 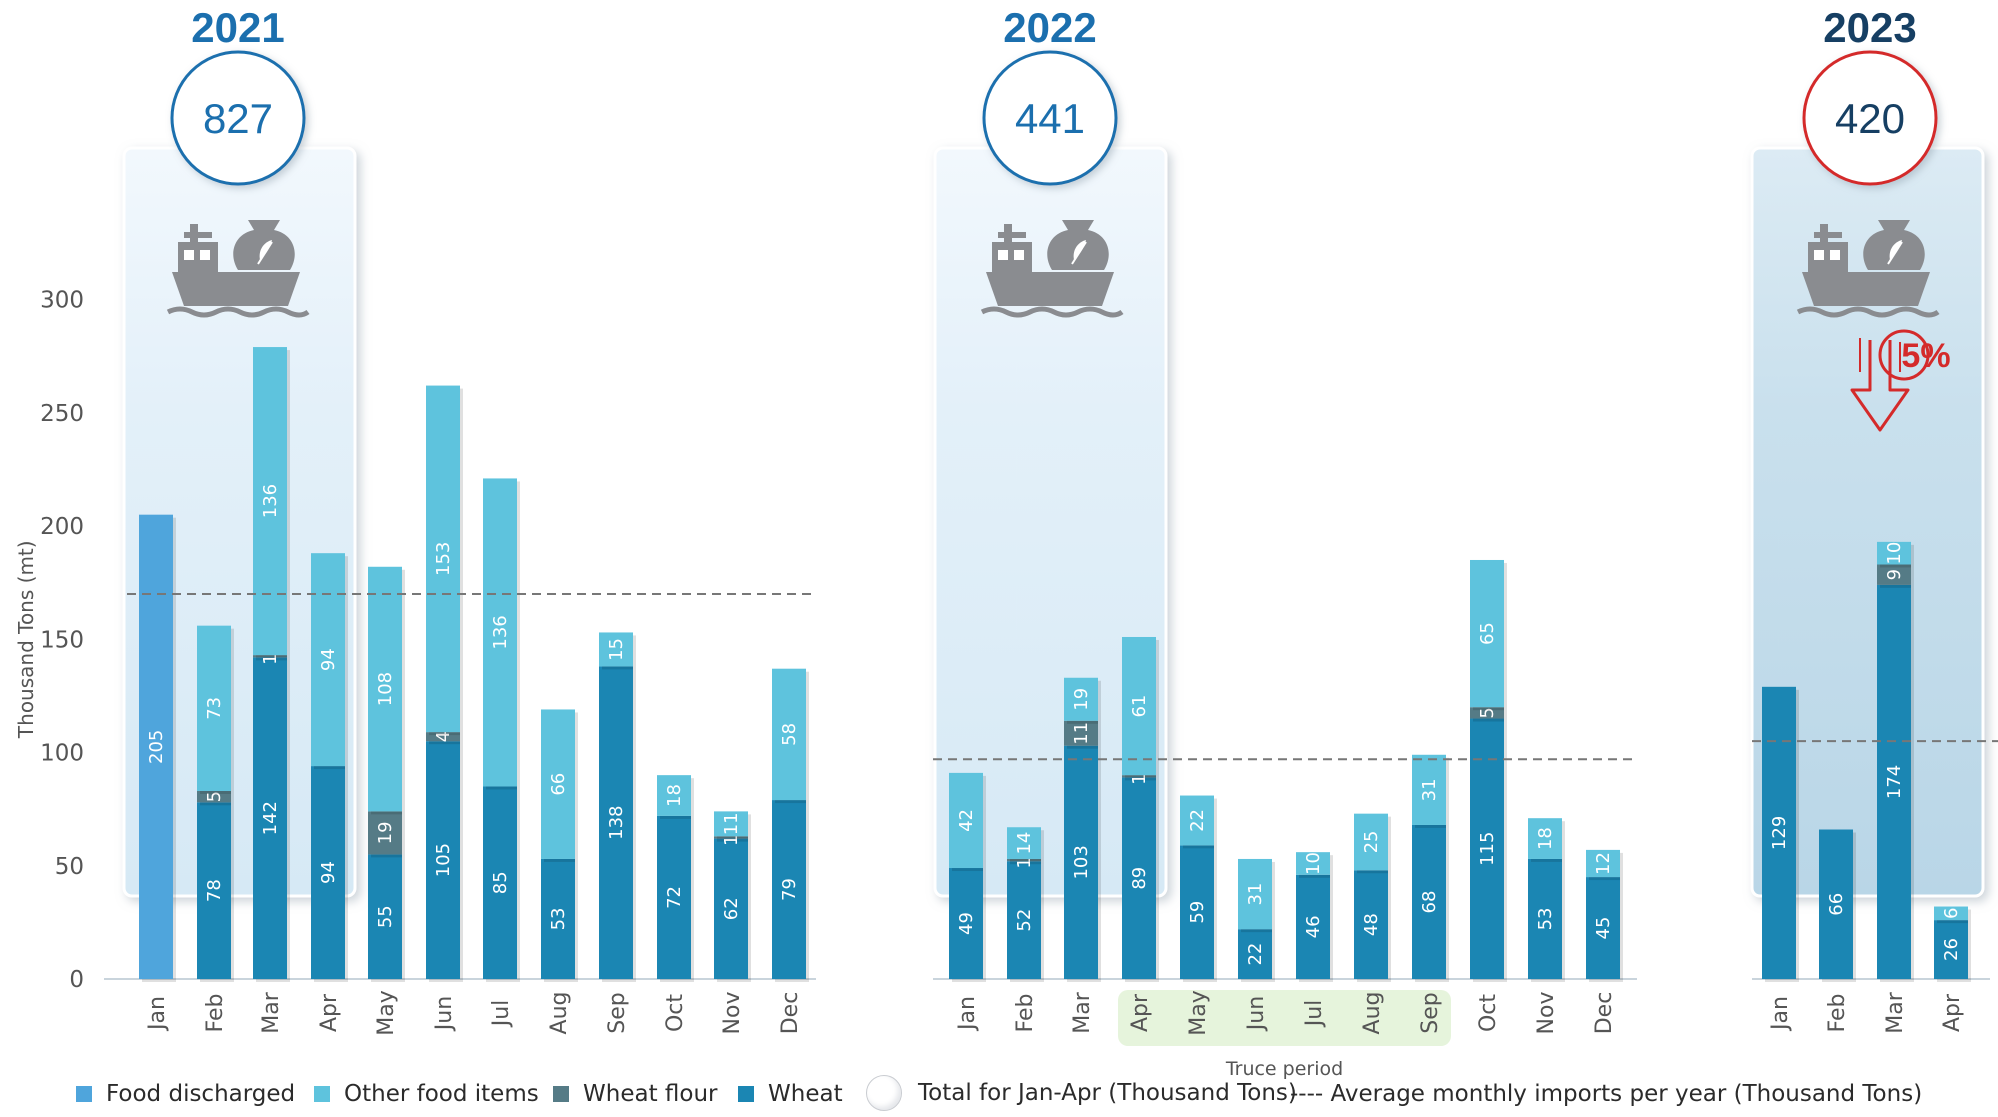 I want to click on y-tick-label: 100, so click(x=62, y=754).